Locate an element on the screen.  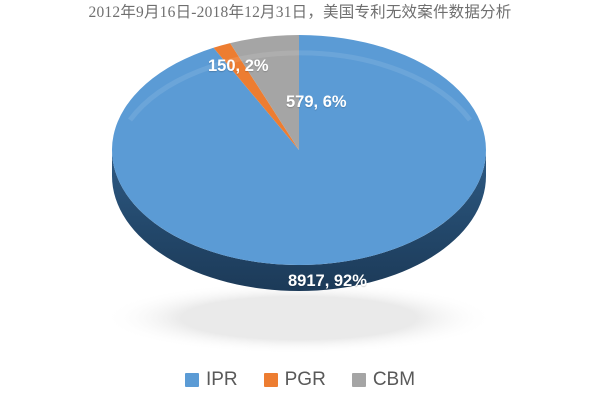
legend-swatch-icon-cbm is located at coordinates (358, 380).